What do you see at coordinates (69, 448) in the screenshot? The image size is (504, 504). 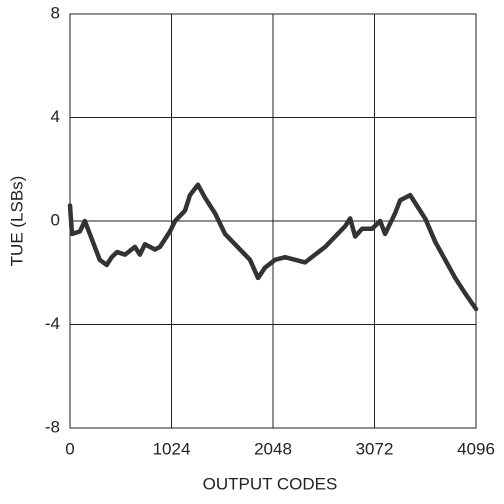 I see `x-tick-label: 0` at bounding box center [69, 448].